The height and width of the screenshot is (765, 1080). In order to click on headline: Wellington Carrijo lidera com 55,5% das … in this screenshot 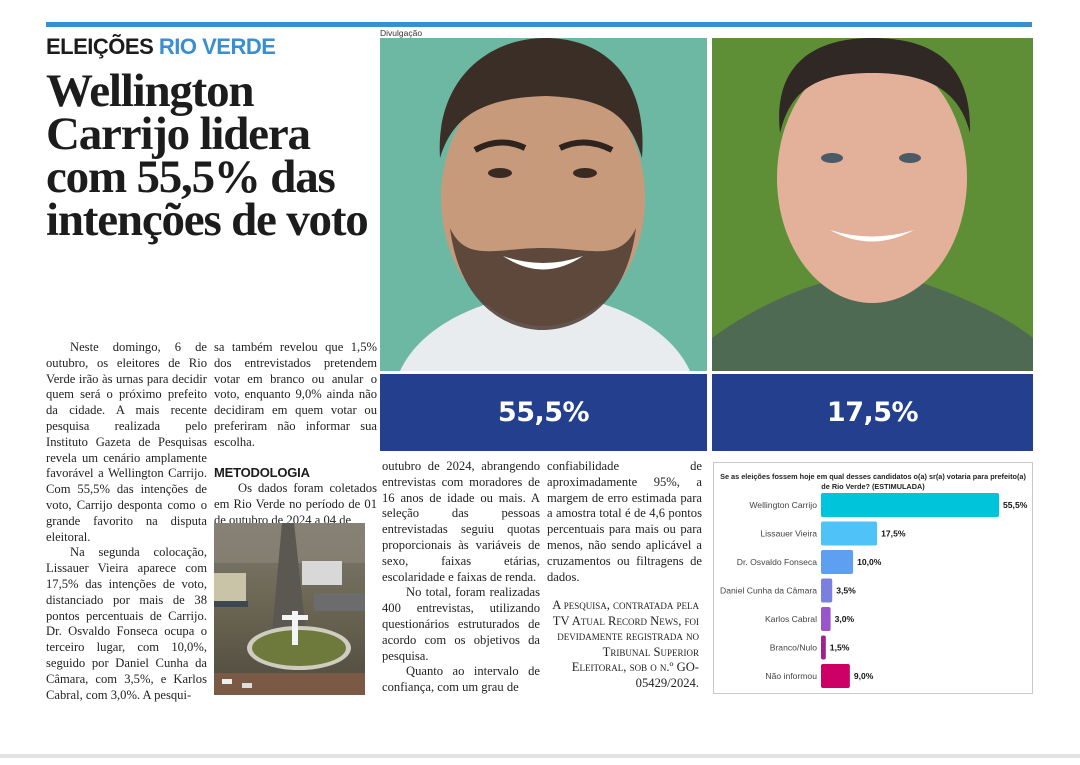, I will do `click(207, 155)`.